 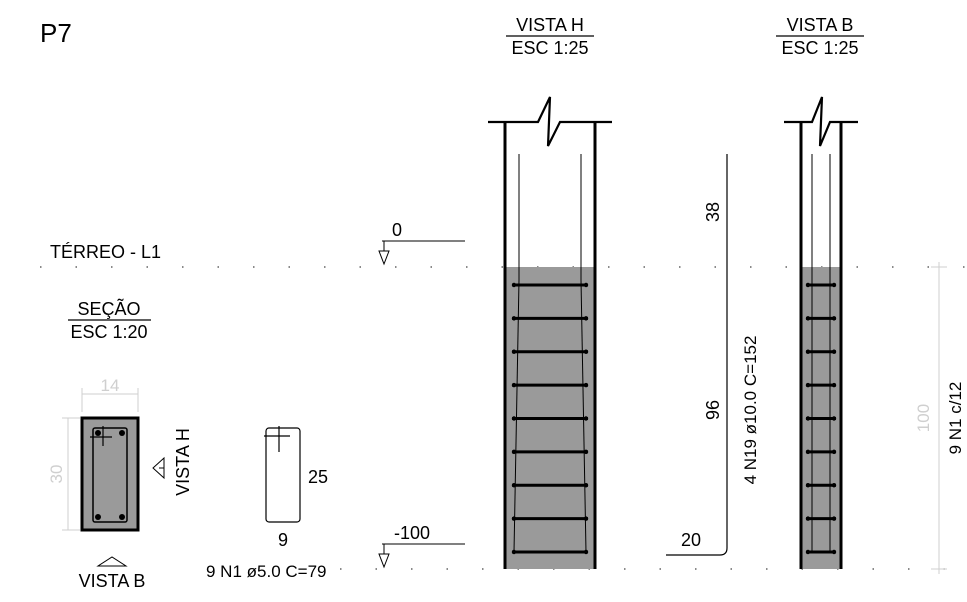 I want to click on stirrup-detail: 25 9 9 N1 ø5.0 C=79, so click(x=267, y=503).